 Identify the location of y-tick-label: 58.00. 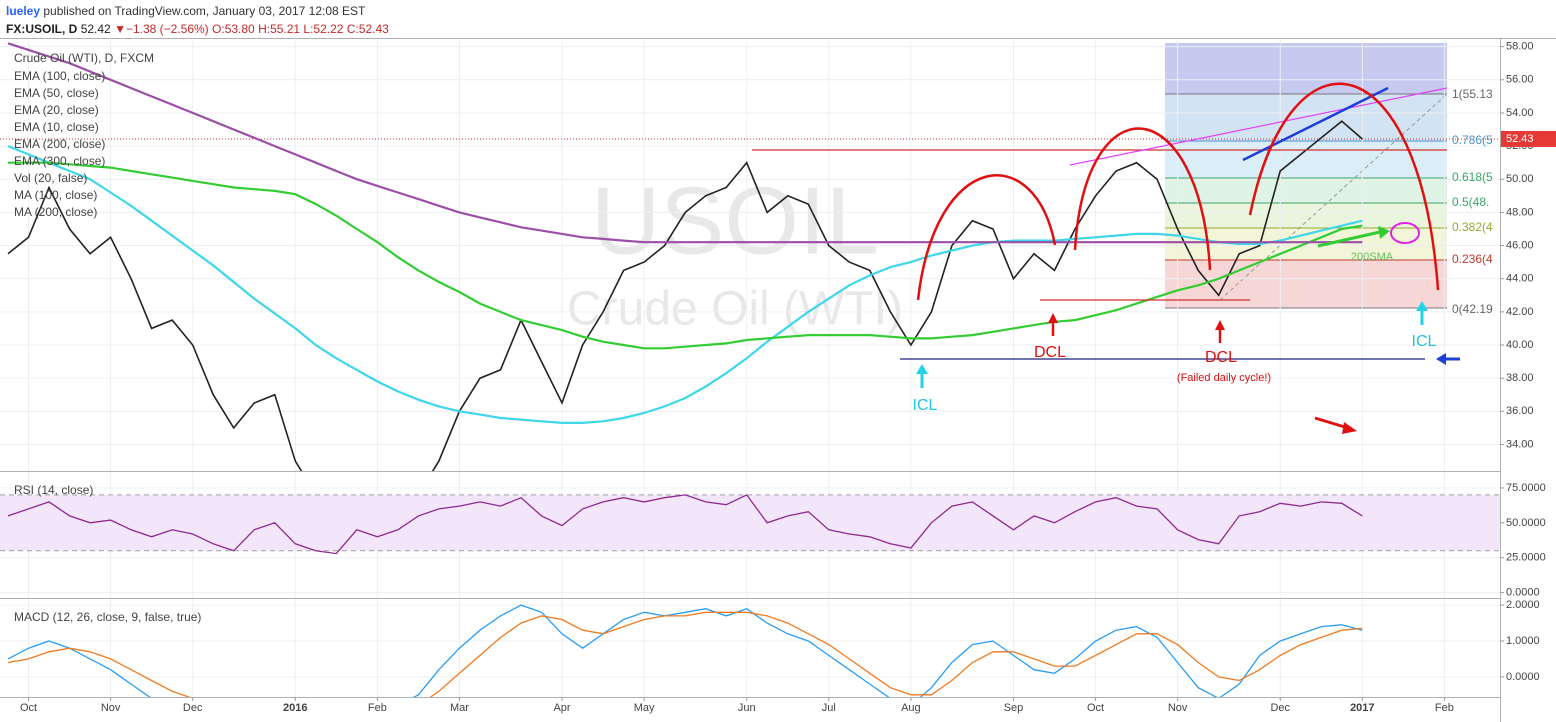
(1520, 47).